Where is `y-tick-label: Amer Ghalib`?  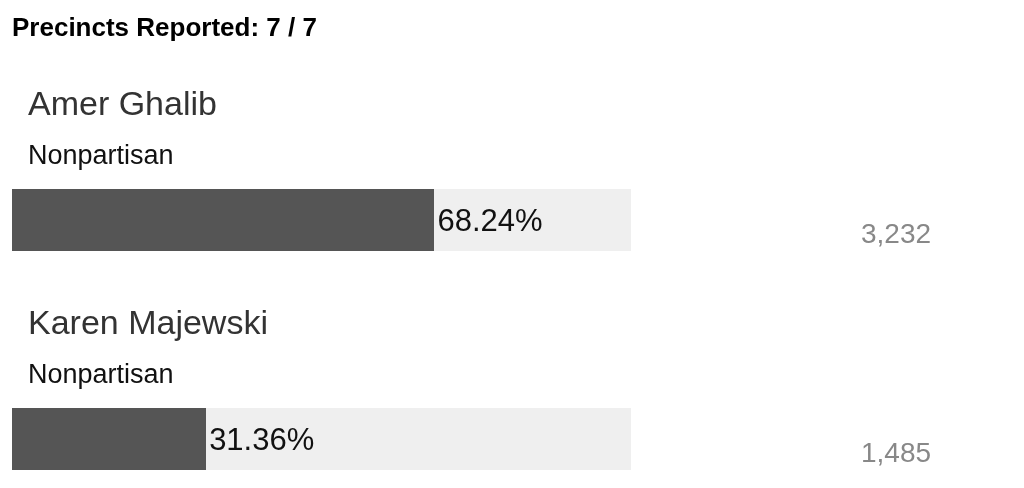 y-tick-label: Amer Ghalib is located at coordinates (122, 103).